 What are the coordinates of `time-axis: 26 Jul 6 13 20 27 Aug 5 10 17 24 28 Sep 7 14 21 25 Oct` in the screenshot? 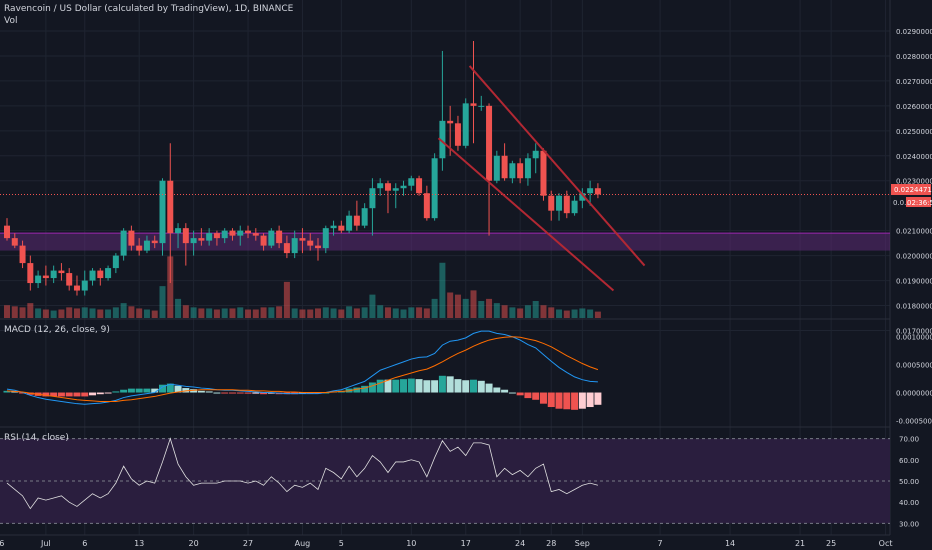 It's located at (446, 543).